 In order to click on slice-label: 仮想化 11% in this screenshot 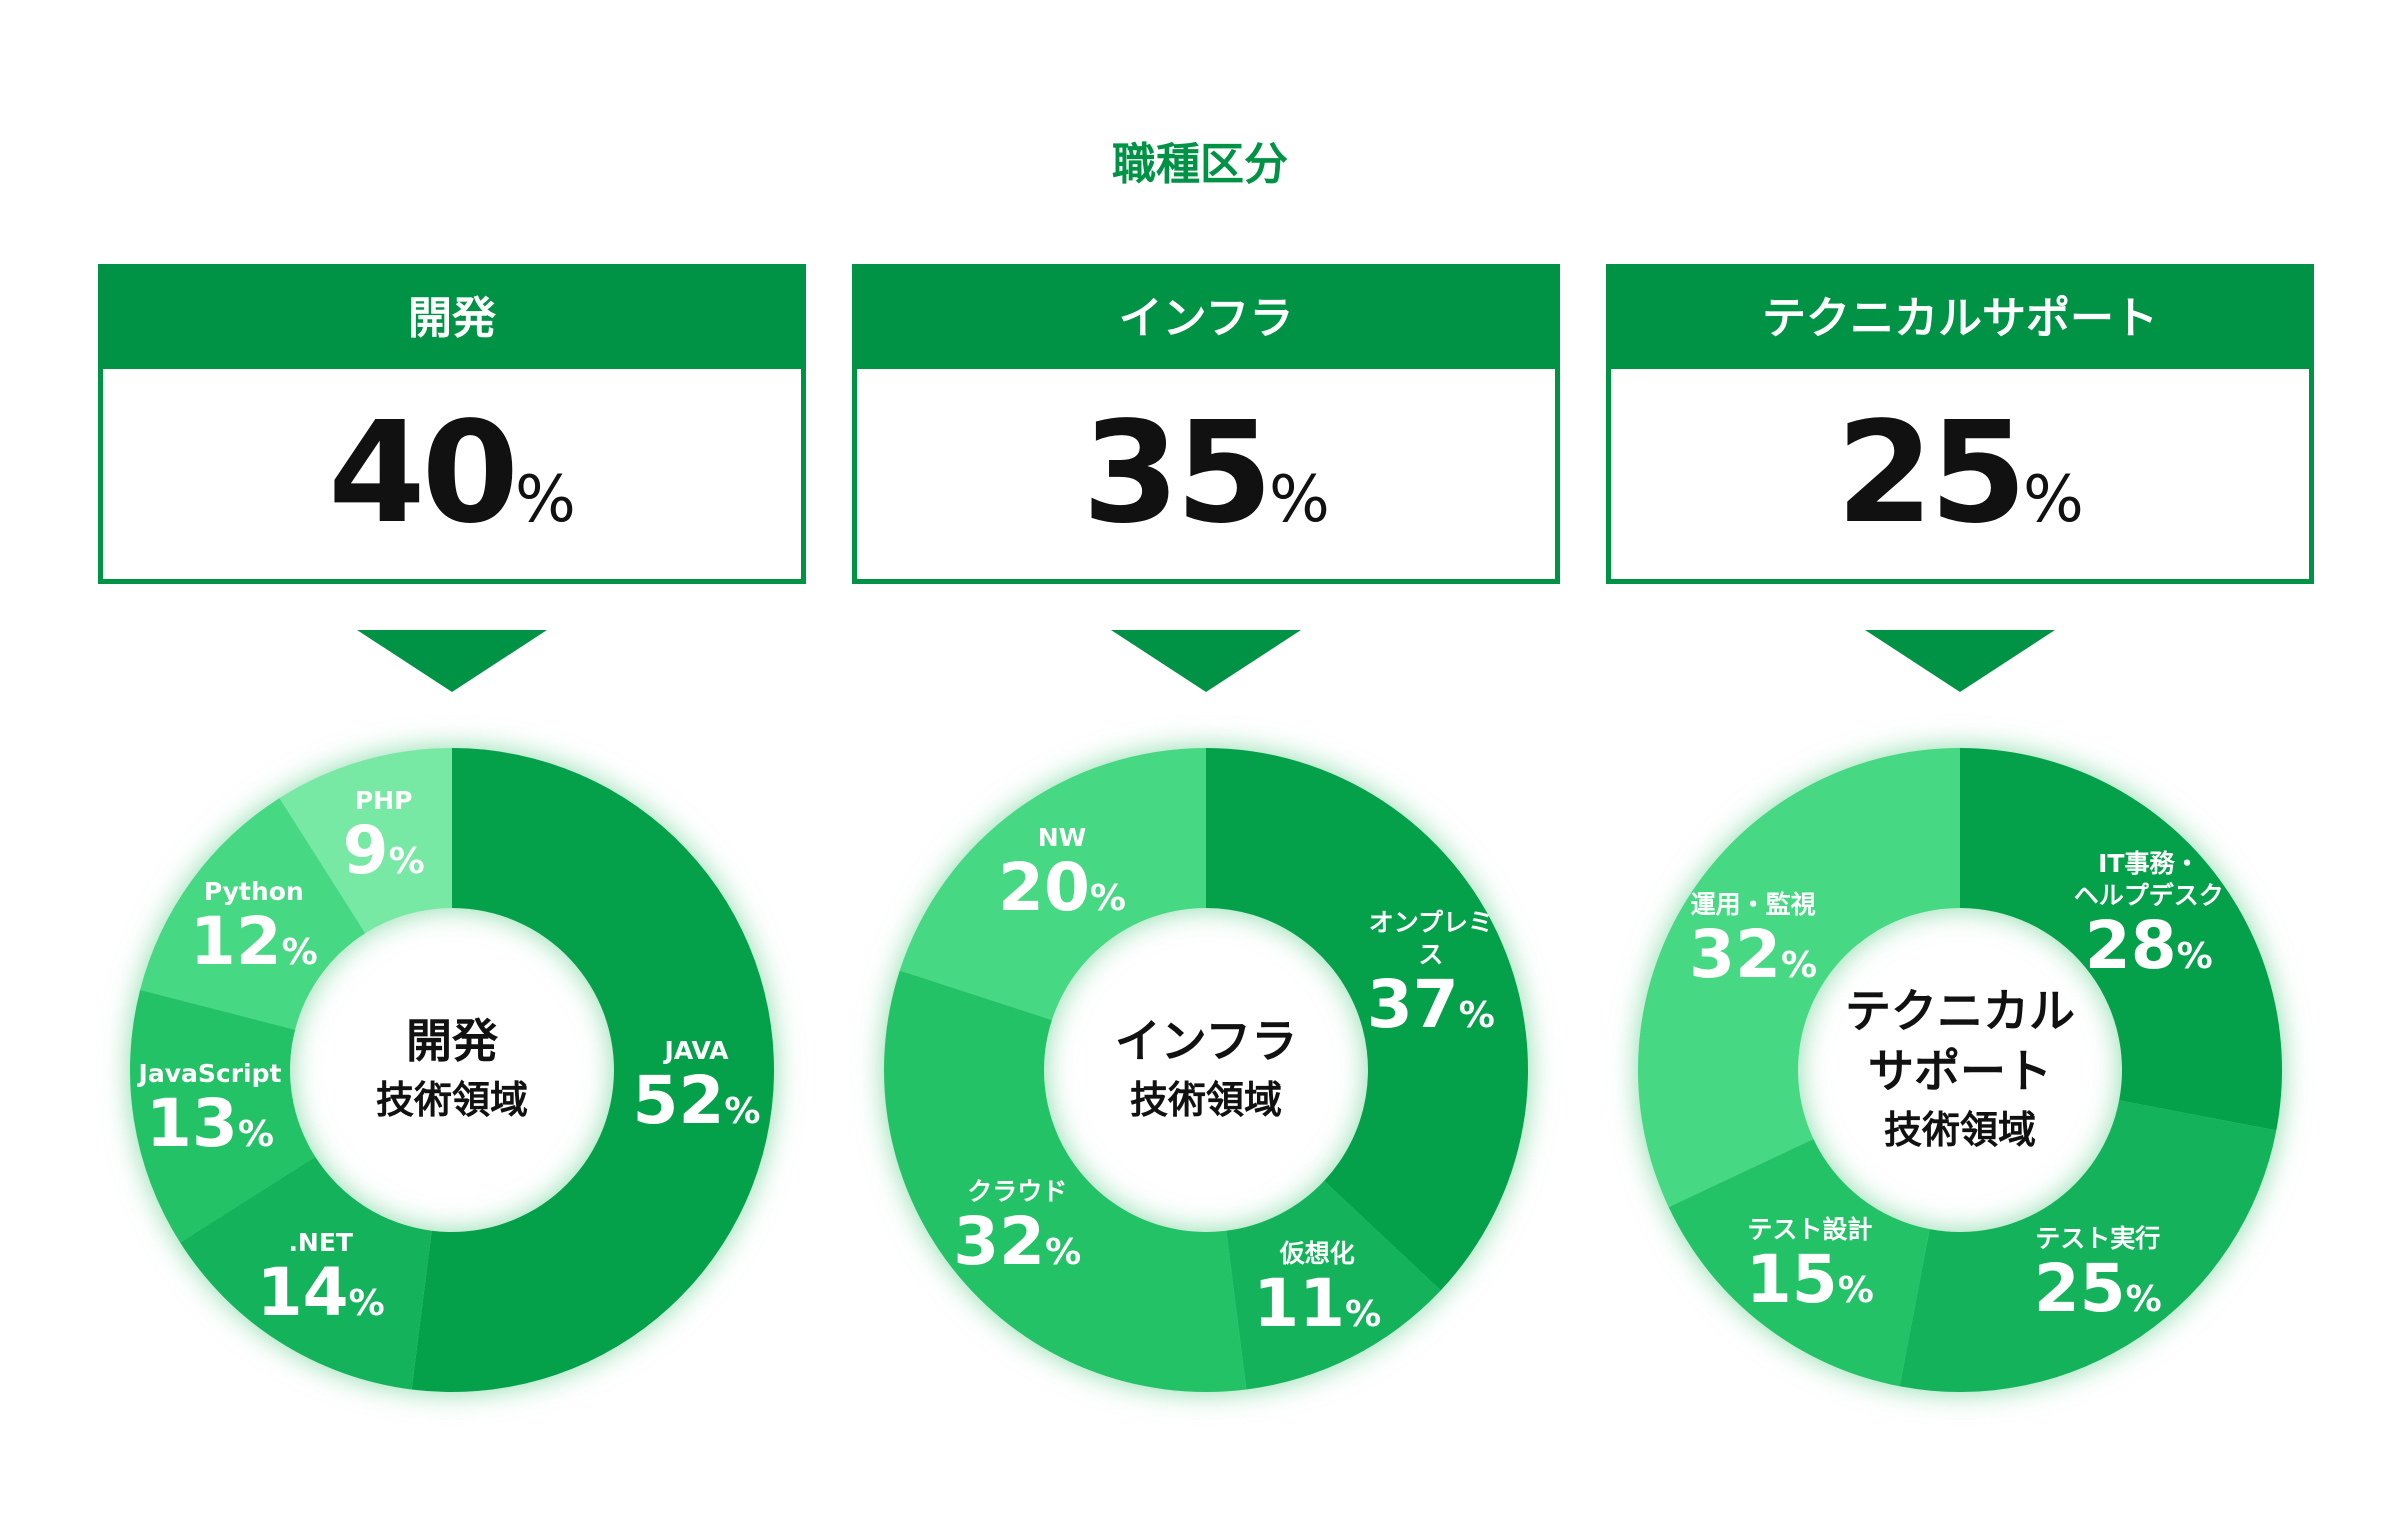, I will do `click(1317, 1288)`.